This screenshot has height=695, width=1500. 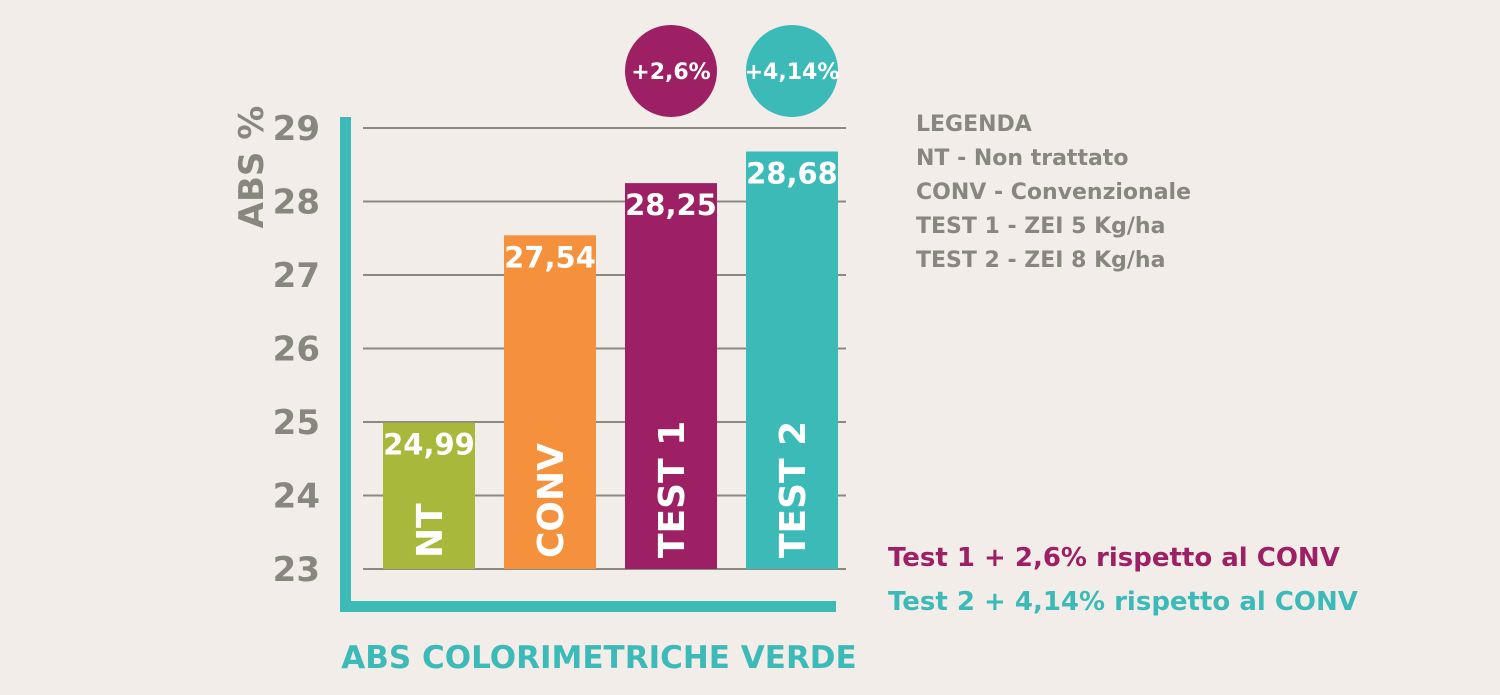 I want to click on badge-label: +4,14%, so click(x=792, y=72).